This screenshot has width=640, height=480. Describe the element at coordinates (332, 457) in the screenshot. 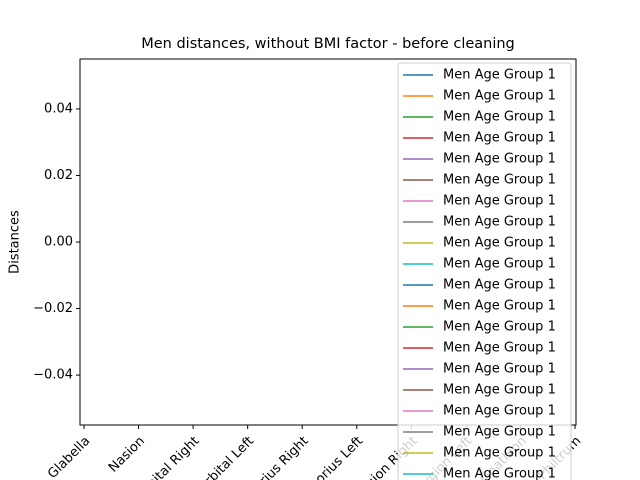

I see `x-tick-label: Risorius Left` at that location.